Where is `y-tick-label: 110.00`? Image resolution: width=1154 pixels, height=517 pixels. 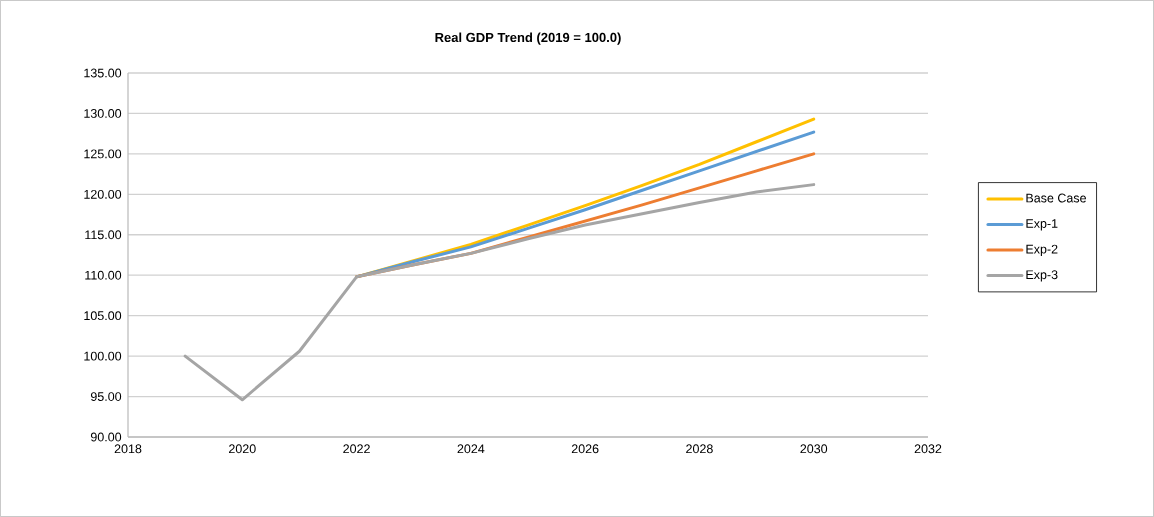
y-tick-label: 110.00 is located at coordinates (103, 275).